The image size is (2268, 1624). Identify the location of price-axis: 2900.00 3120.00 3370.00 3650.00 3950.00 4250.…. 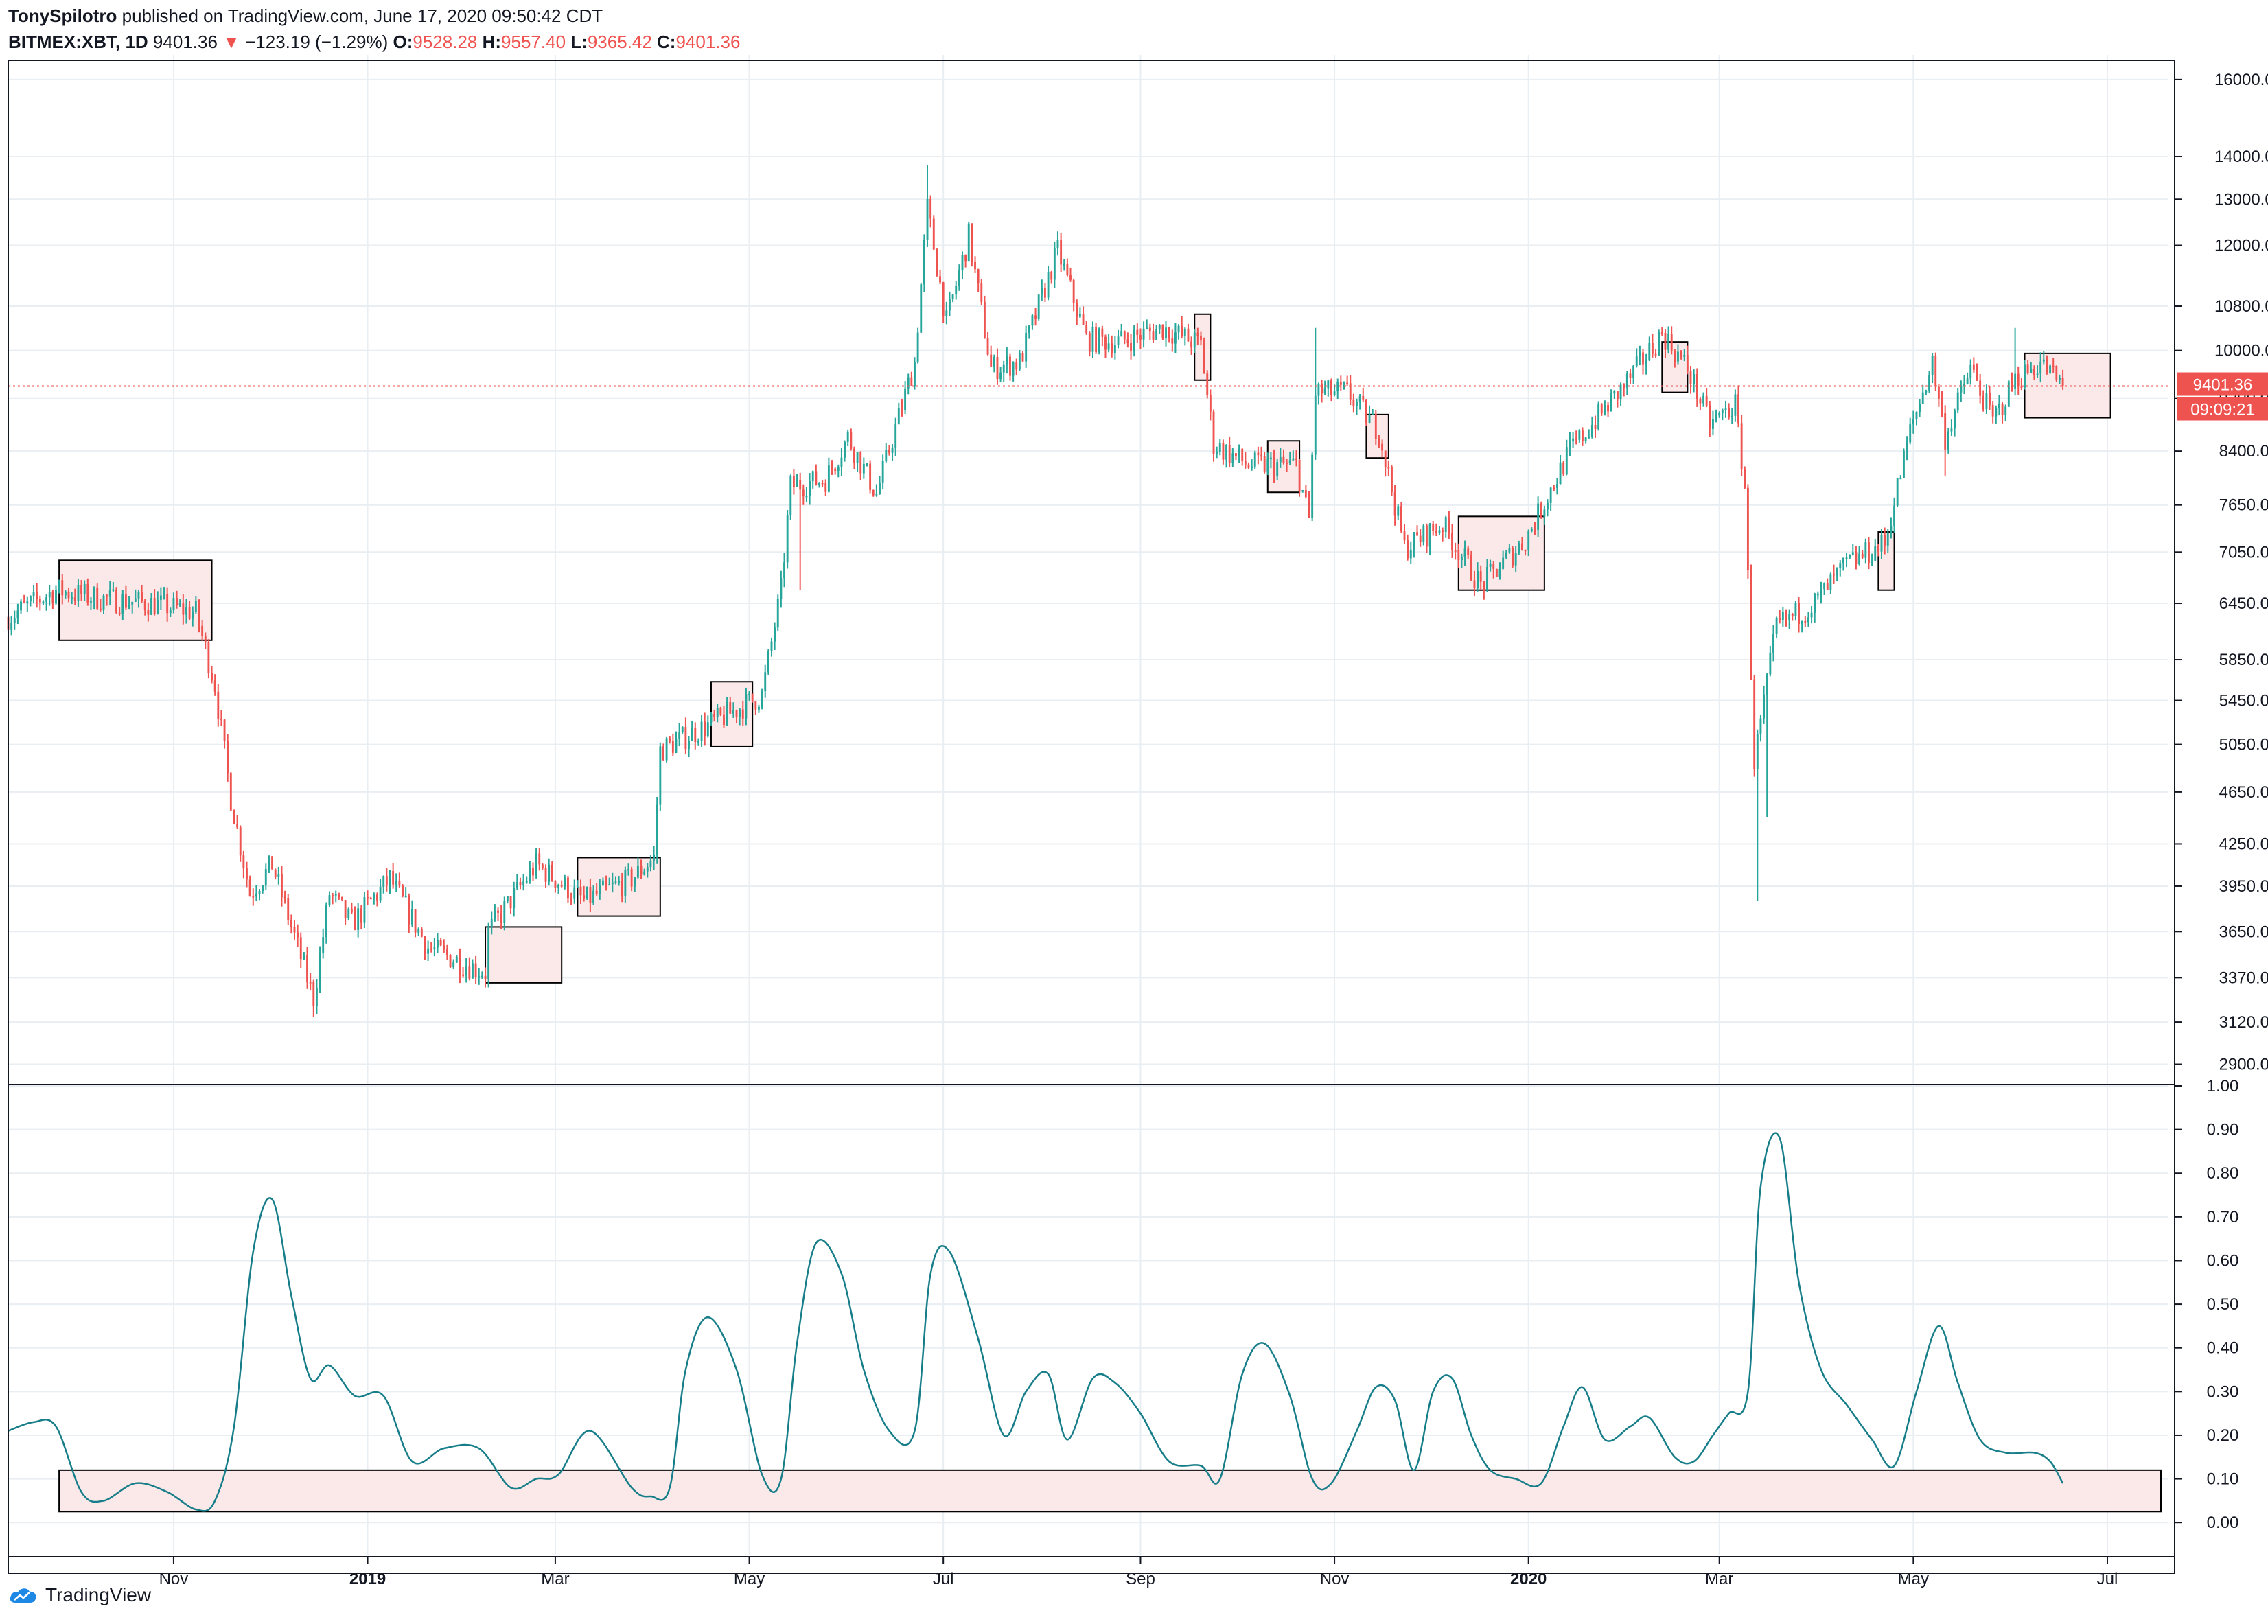
(2221, 572).